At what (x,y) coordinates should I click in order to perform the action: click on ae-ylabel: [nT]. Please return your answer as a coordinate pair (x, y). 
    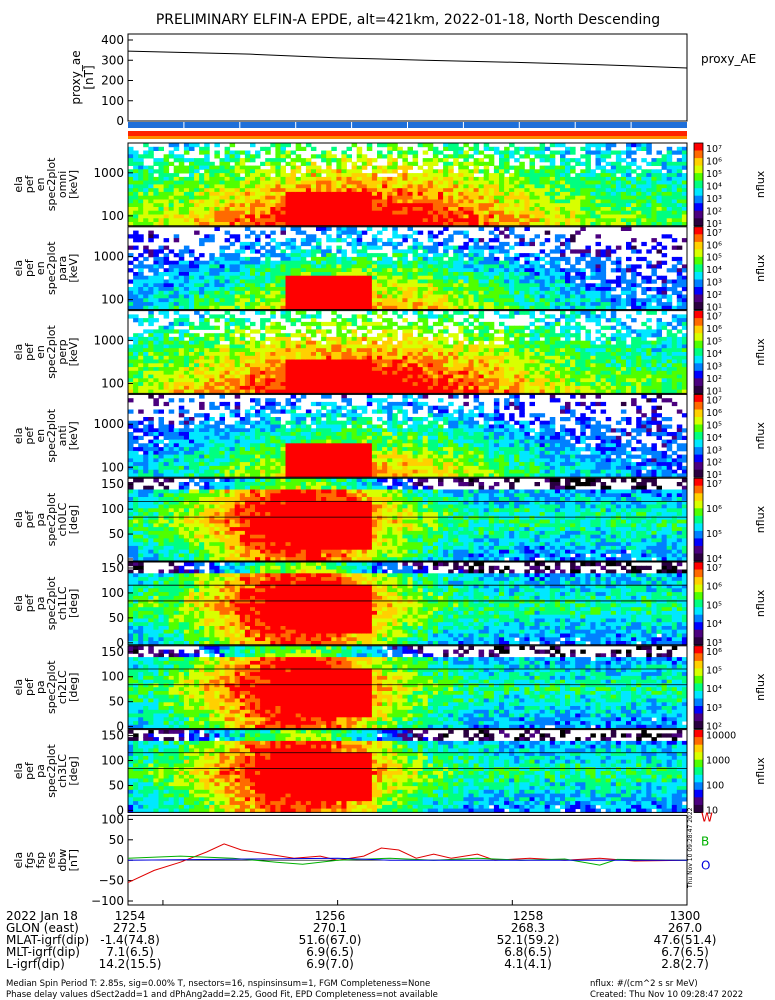
    Looking at the image, I should click on (89, 77).